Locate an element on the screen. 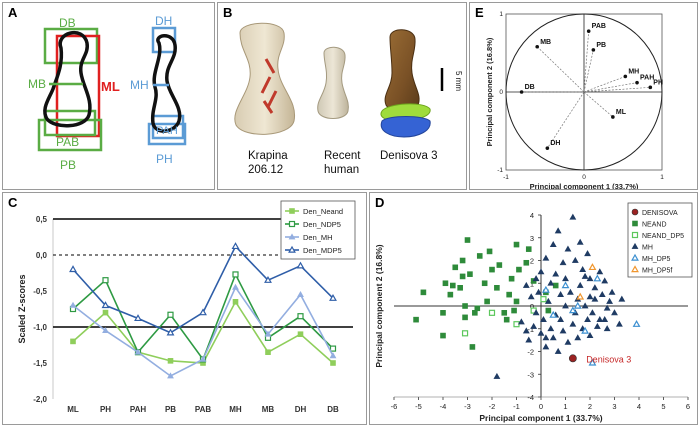 The image size is (700, 427). y-tick-label: -3 is located at coordinates (530, 374).